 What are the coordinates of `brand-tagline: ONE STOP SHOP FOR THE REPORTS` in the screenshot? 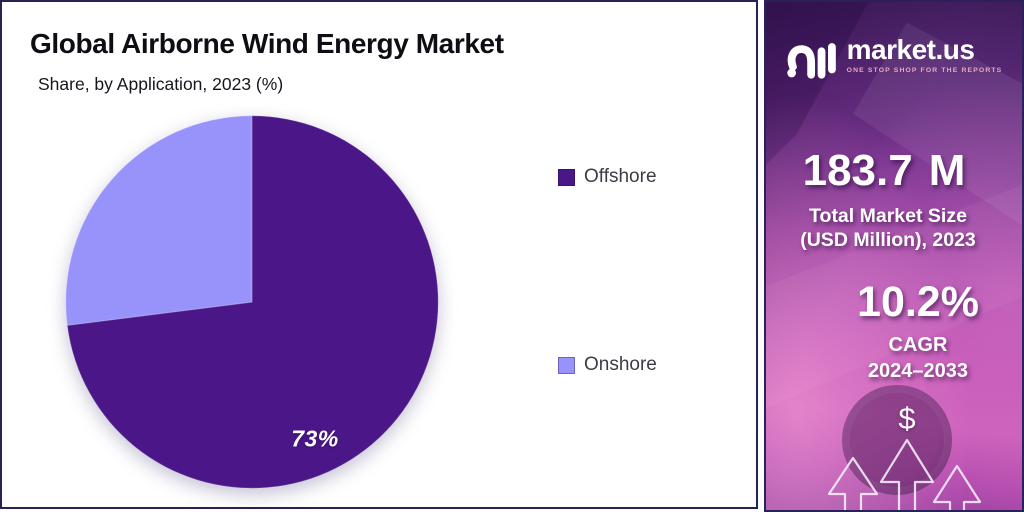 It's located at (924, 70).